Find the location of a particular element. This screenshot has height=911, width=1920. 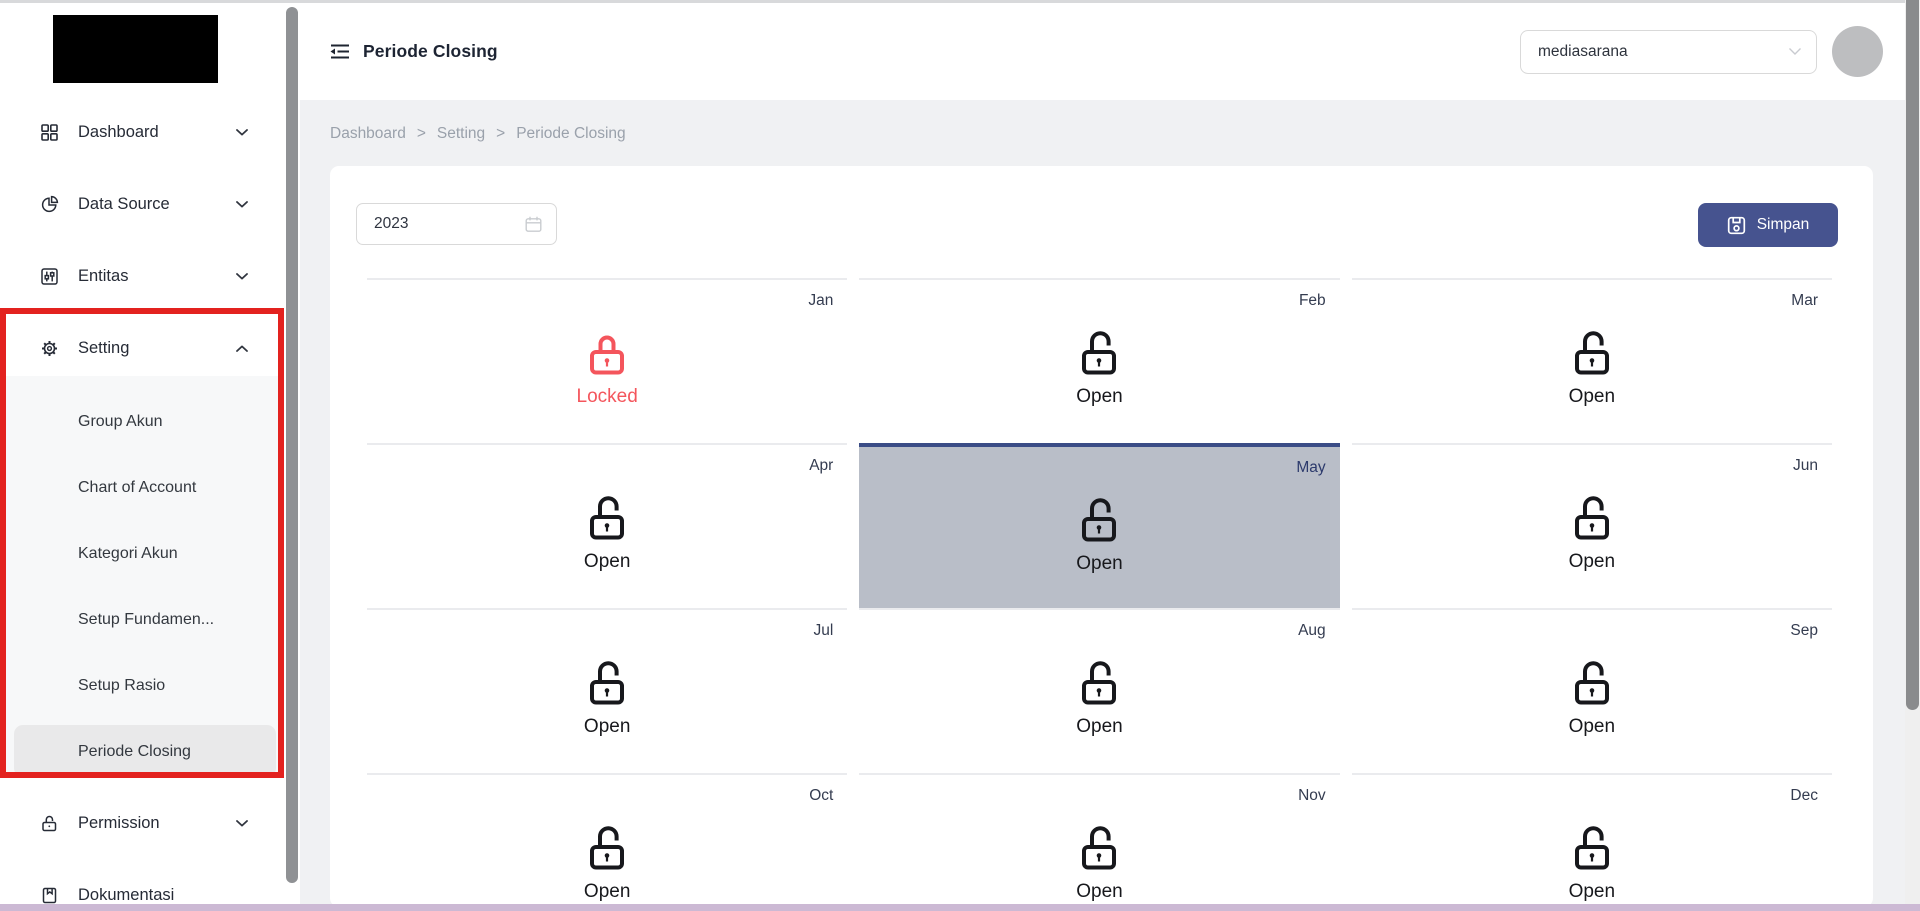

unlock-icon is located at coordinates (49, 823).